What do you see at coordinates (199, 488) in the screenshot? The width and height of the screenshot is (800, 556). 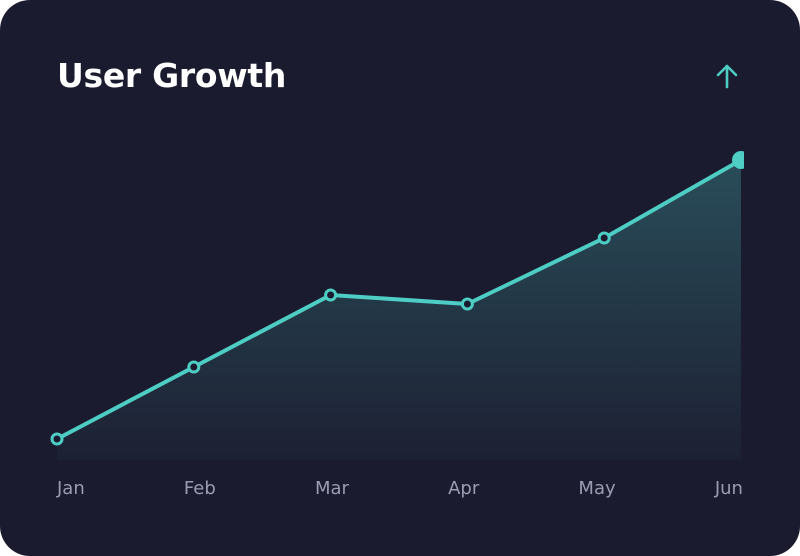 I see `x-tick-label: Feb` at bounding box center [199, 488].